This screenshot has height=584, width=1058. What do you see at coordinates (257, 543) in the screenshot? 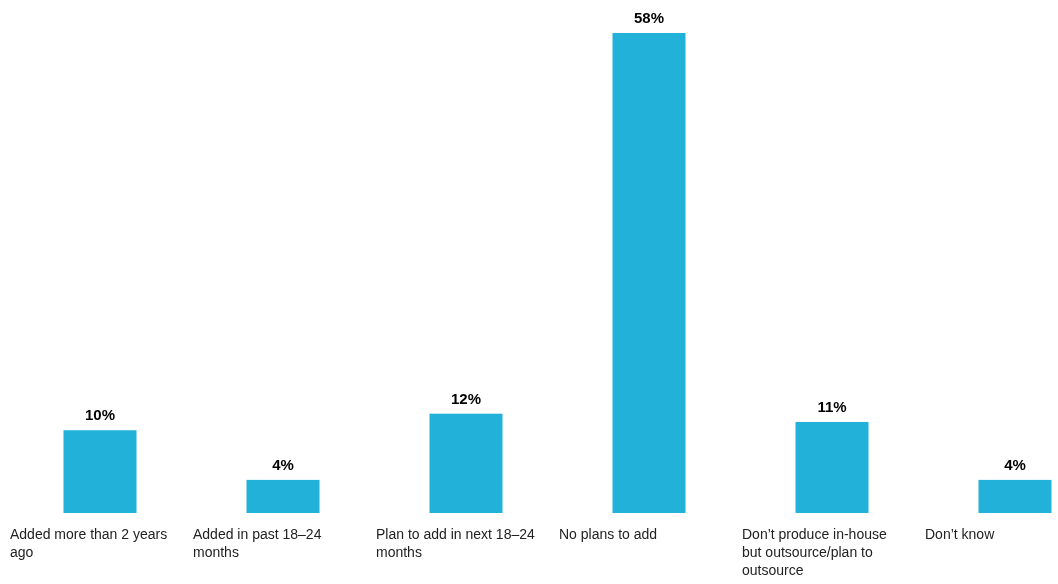
I see `x-tick-label: Added in past 18–24 months` at bounding box center [257, 543].